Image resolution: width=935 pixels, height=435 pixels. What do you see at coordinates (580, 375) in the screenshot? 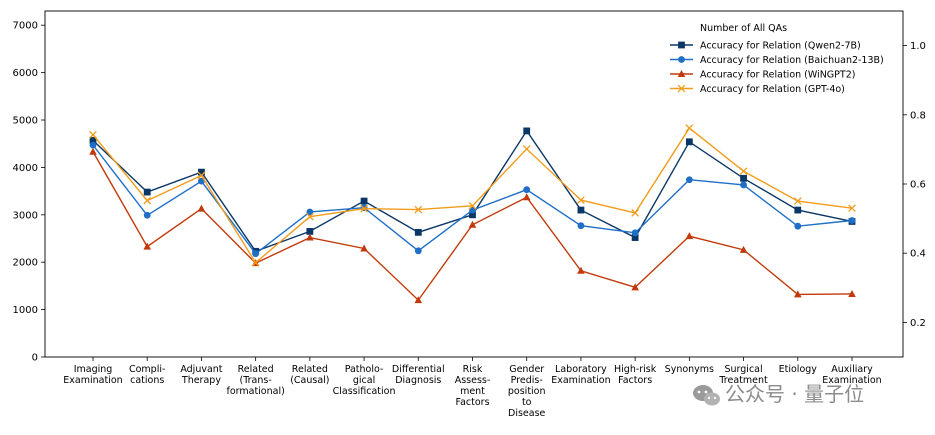
I see `x-tick-label: Laboratory Examination` at bounding box center [580, 375].